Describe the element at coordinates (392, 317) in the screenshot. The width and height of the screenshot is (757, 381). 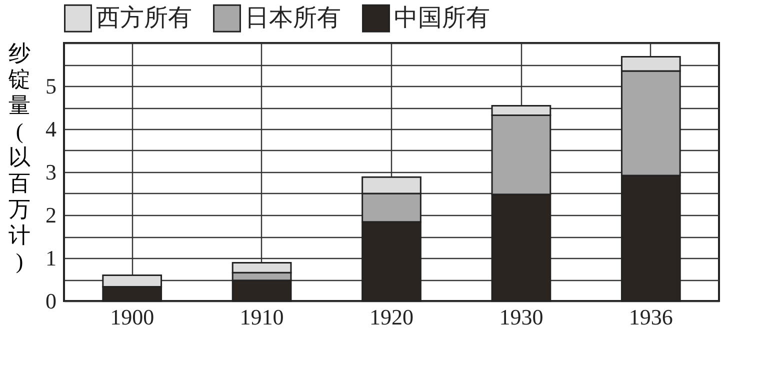
I see `x-tick-label: 1920` at that location.